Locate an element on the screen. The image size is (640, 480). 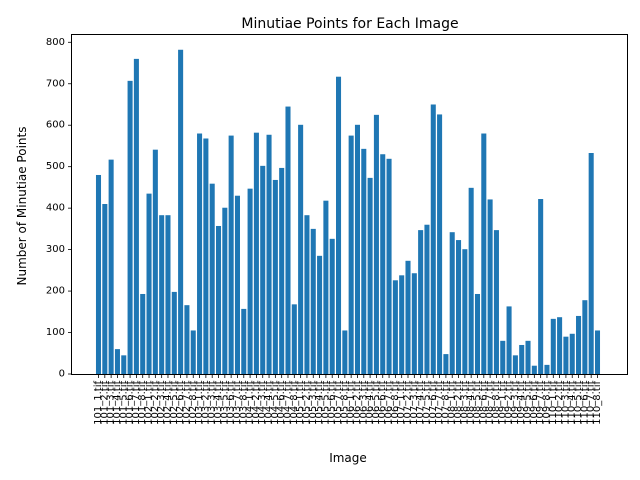
x-tick-label: 106_1.tif is located at coordinates (351, 403).